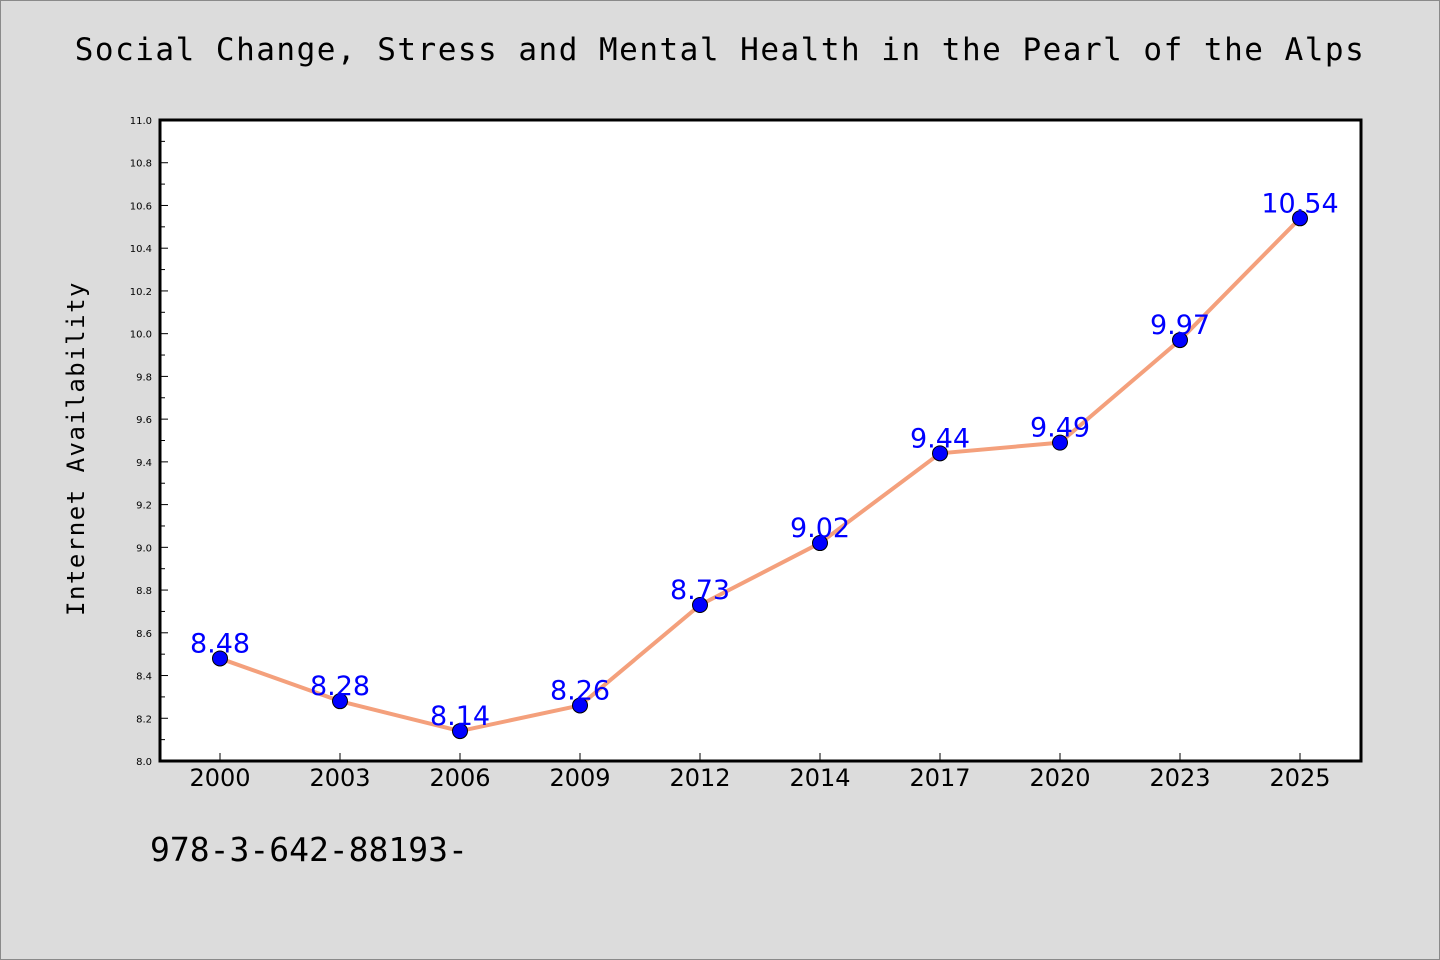 This screenshot has height=960, width=1440. I want to click on y-tick-label: 10.4, so click(141, 249).